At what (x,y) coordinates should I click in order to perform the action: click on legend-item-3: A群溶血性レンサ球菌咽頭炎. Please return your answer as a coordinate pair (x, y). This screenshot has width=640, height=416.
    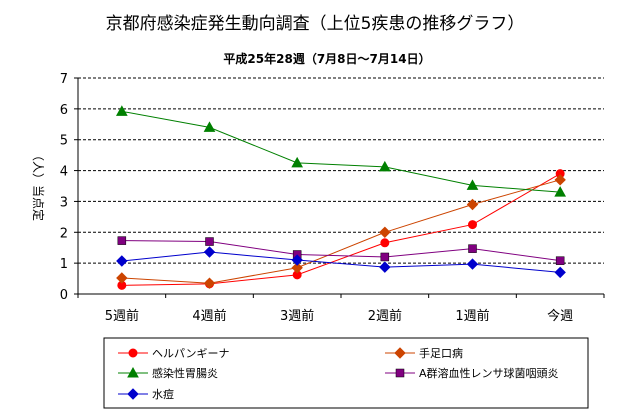
    Looking at the image, I should click on (472, 373).